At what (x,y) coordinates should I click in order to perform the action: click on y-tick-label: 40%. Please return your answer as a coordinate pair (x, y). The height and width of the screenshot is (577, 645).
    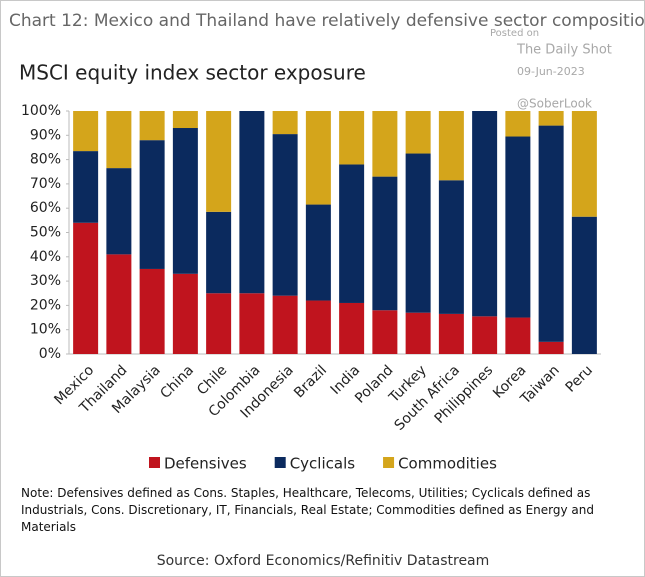
    Looking at the image, I should click on (45, 257).